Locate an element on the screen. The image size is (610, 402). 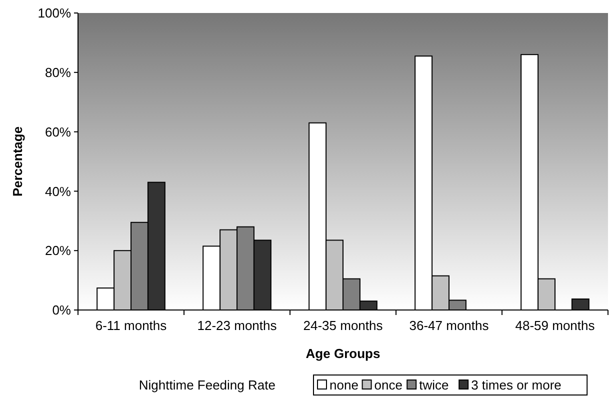
x-tick-label: 12-23 months is located at coordinates (237, 325).